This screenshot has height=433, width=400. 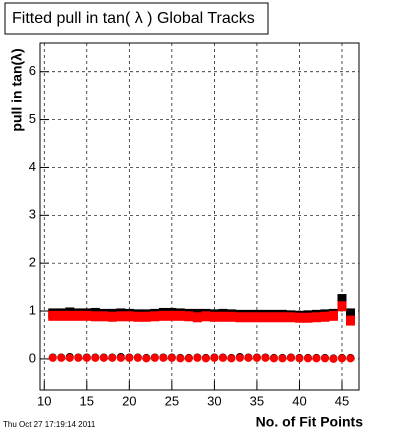 I want to click on x-tick-label: 25, so click(x=172, y=400).